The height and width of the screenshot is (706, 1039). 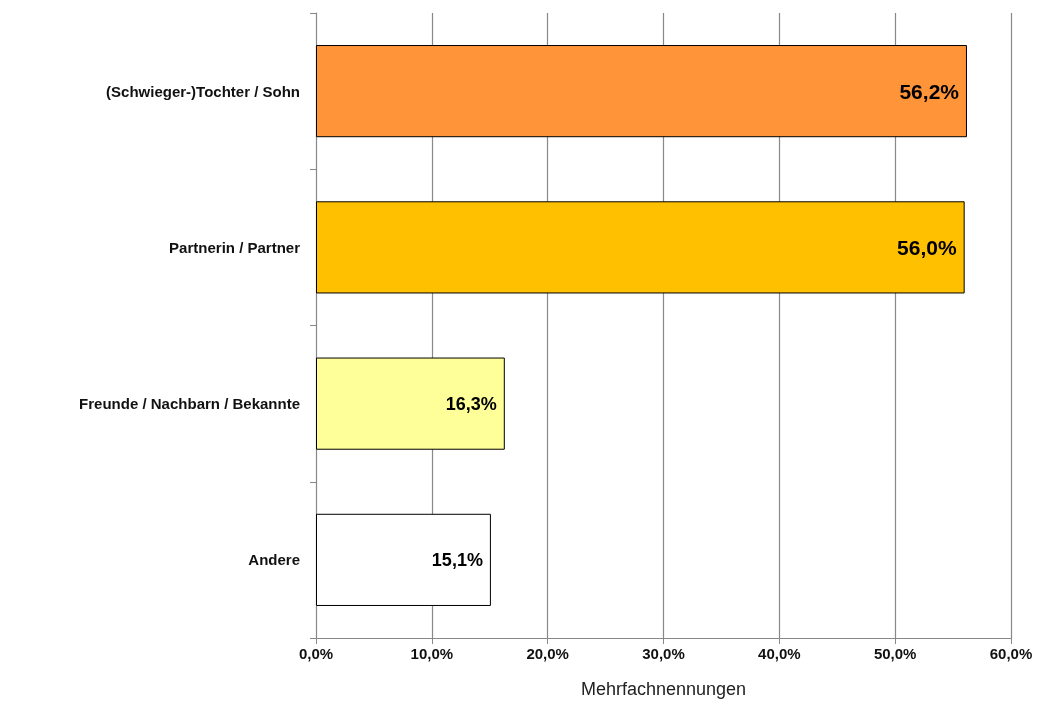 What do you see at coordinates (929, 91) in the screenshot?
I see `data-label: 56,2%` at bounding box center [929, 91].